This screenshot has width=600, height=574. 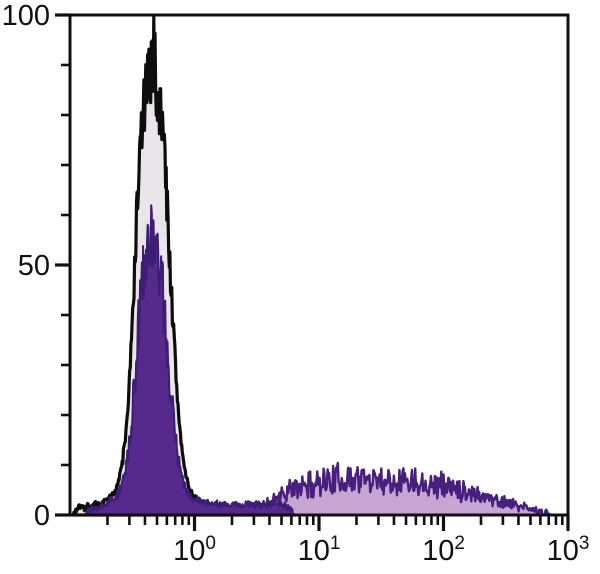 I want to click on stained-positive-population, so click(x=400, y=489).